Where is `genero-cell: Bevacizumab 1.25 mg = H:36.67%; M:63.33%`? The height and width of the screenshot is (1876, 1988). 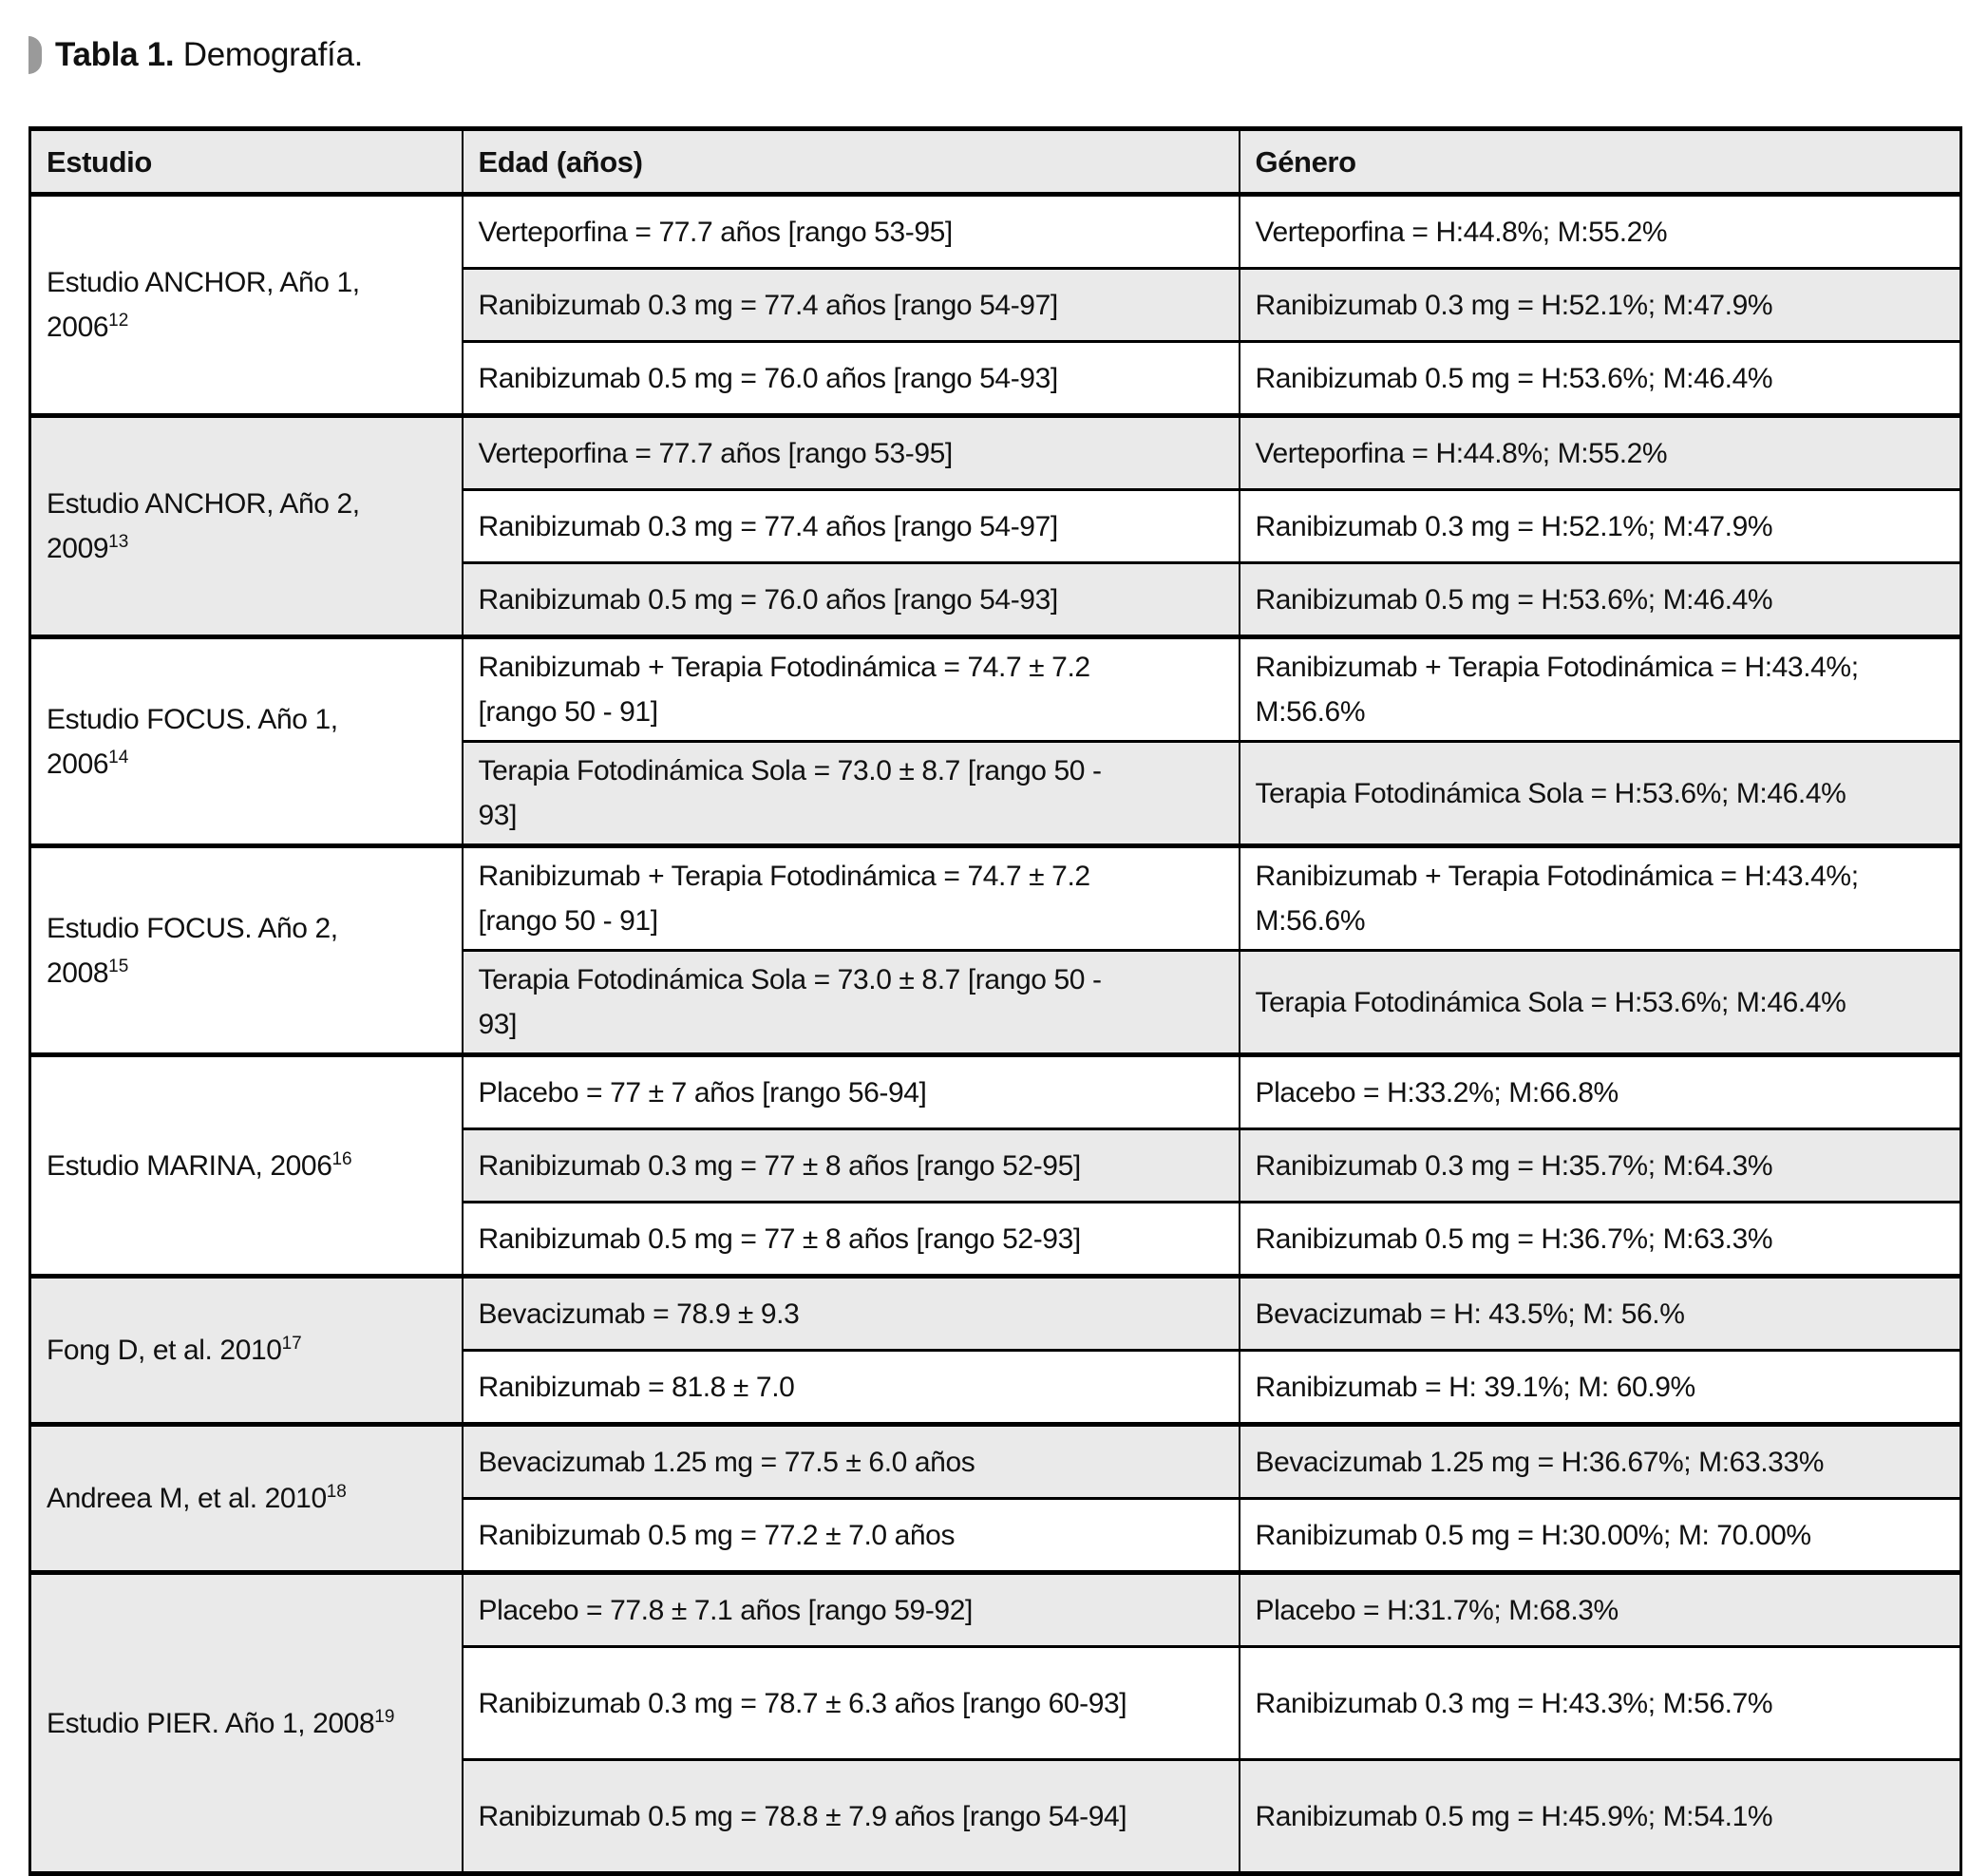 genero-cell: Bevacizumab 1.25 mg = H:36.67%; M:63.33% is located at coordinates (1600, 1461).